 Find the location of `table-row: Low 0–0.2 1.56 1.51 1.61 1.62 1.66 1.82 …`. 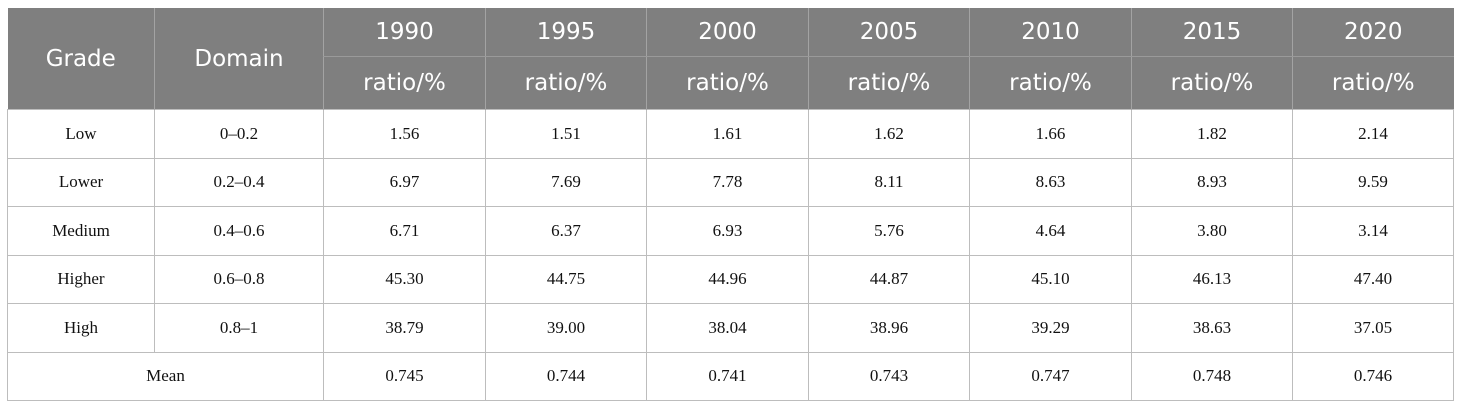

table-row: Low 0–0.2 1.56 1.51 1.61 1.62 1.66 1.82 … is located at coordinates (730, 134).